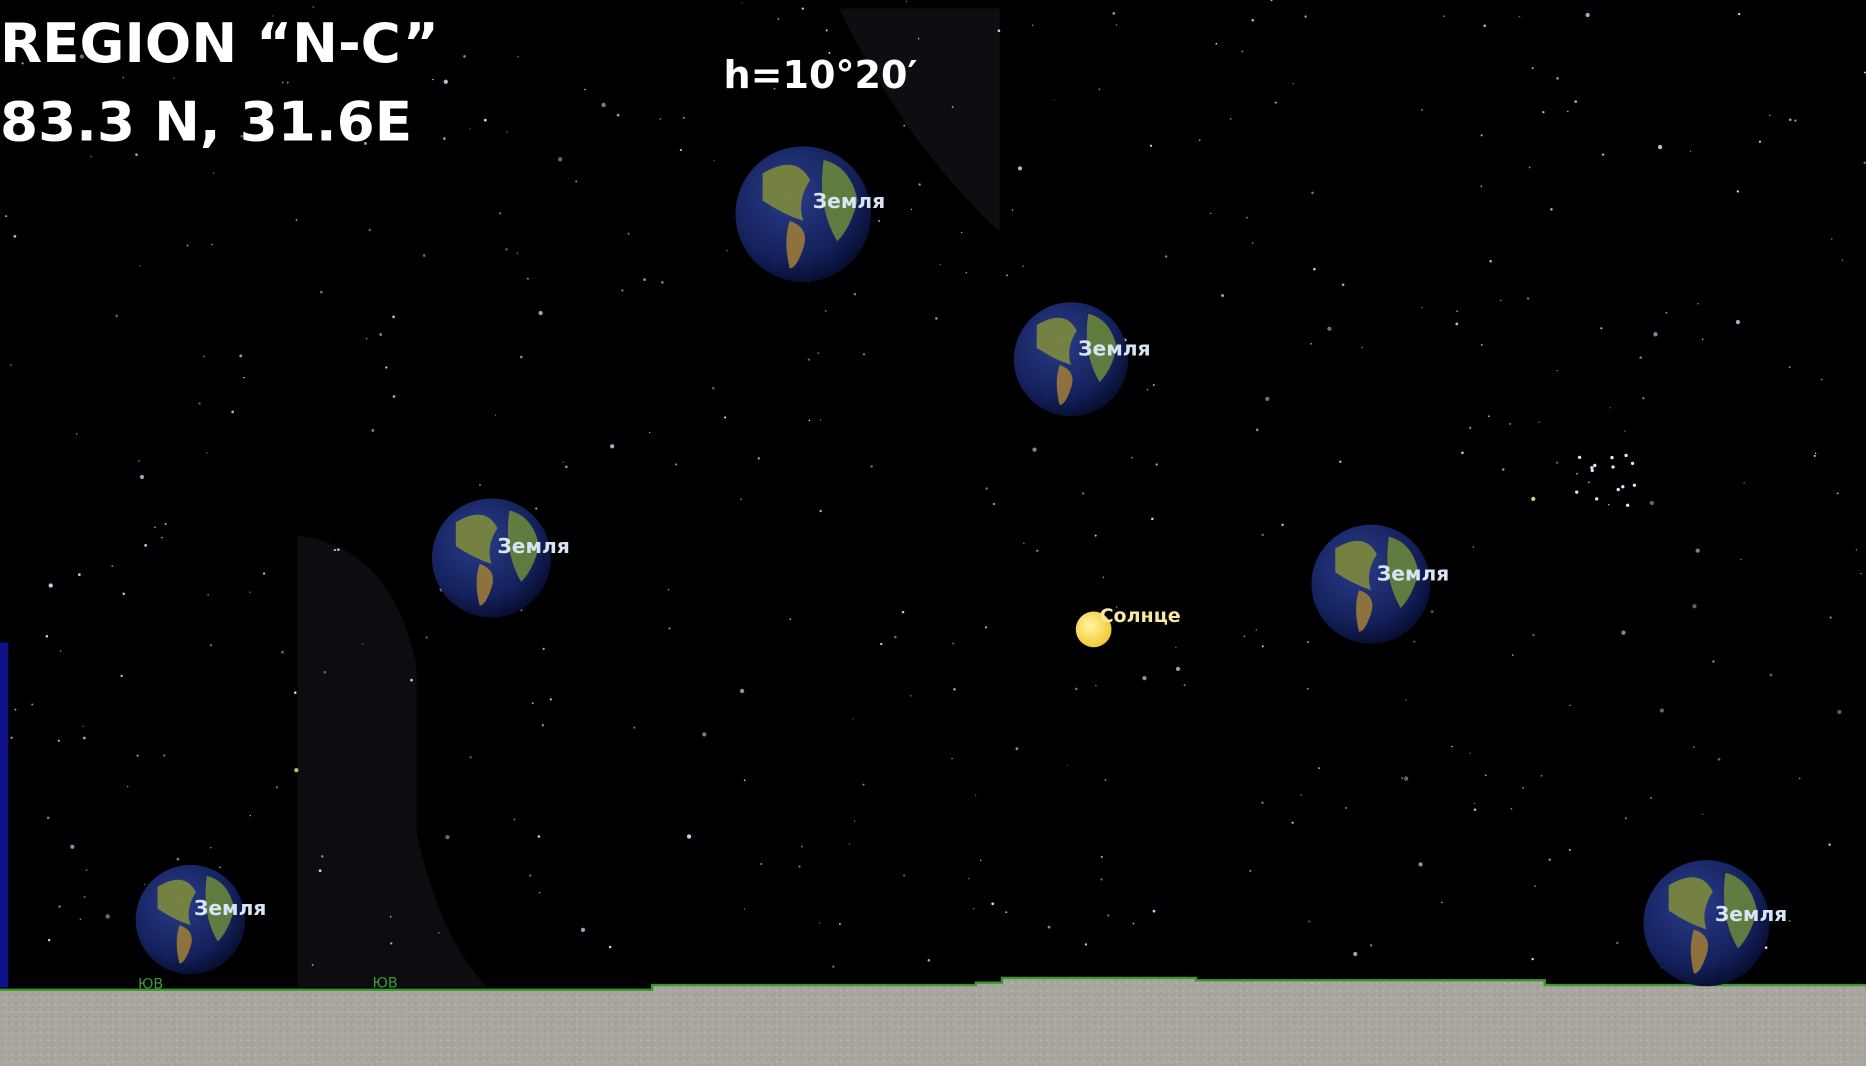  I want to click on sun, so click(1093, 629).